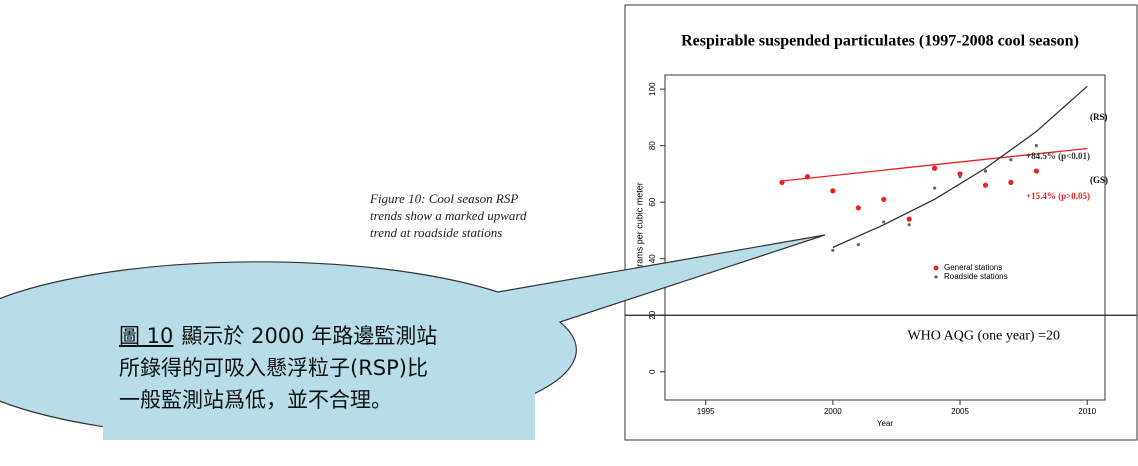 This screenshot has height=466, width=1138. I want to click on callout-line: 圖 10 顯示於 2000 年路邊監測站, so click(327, 336).